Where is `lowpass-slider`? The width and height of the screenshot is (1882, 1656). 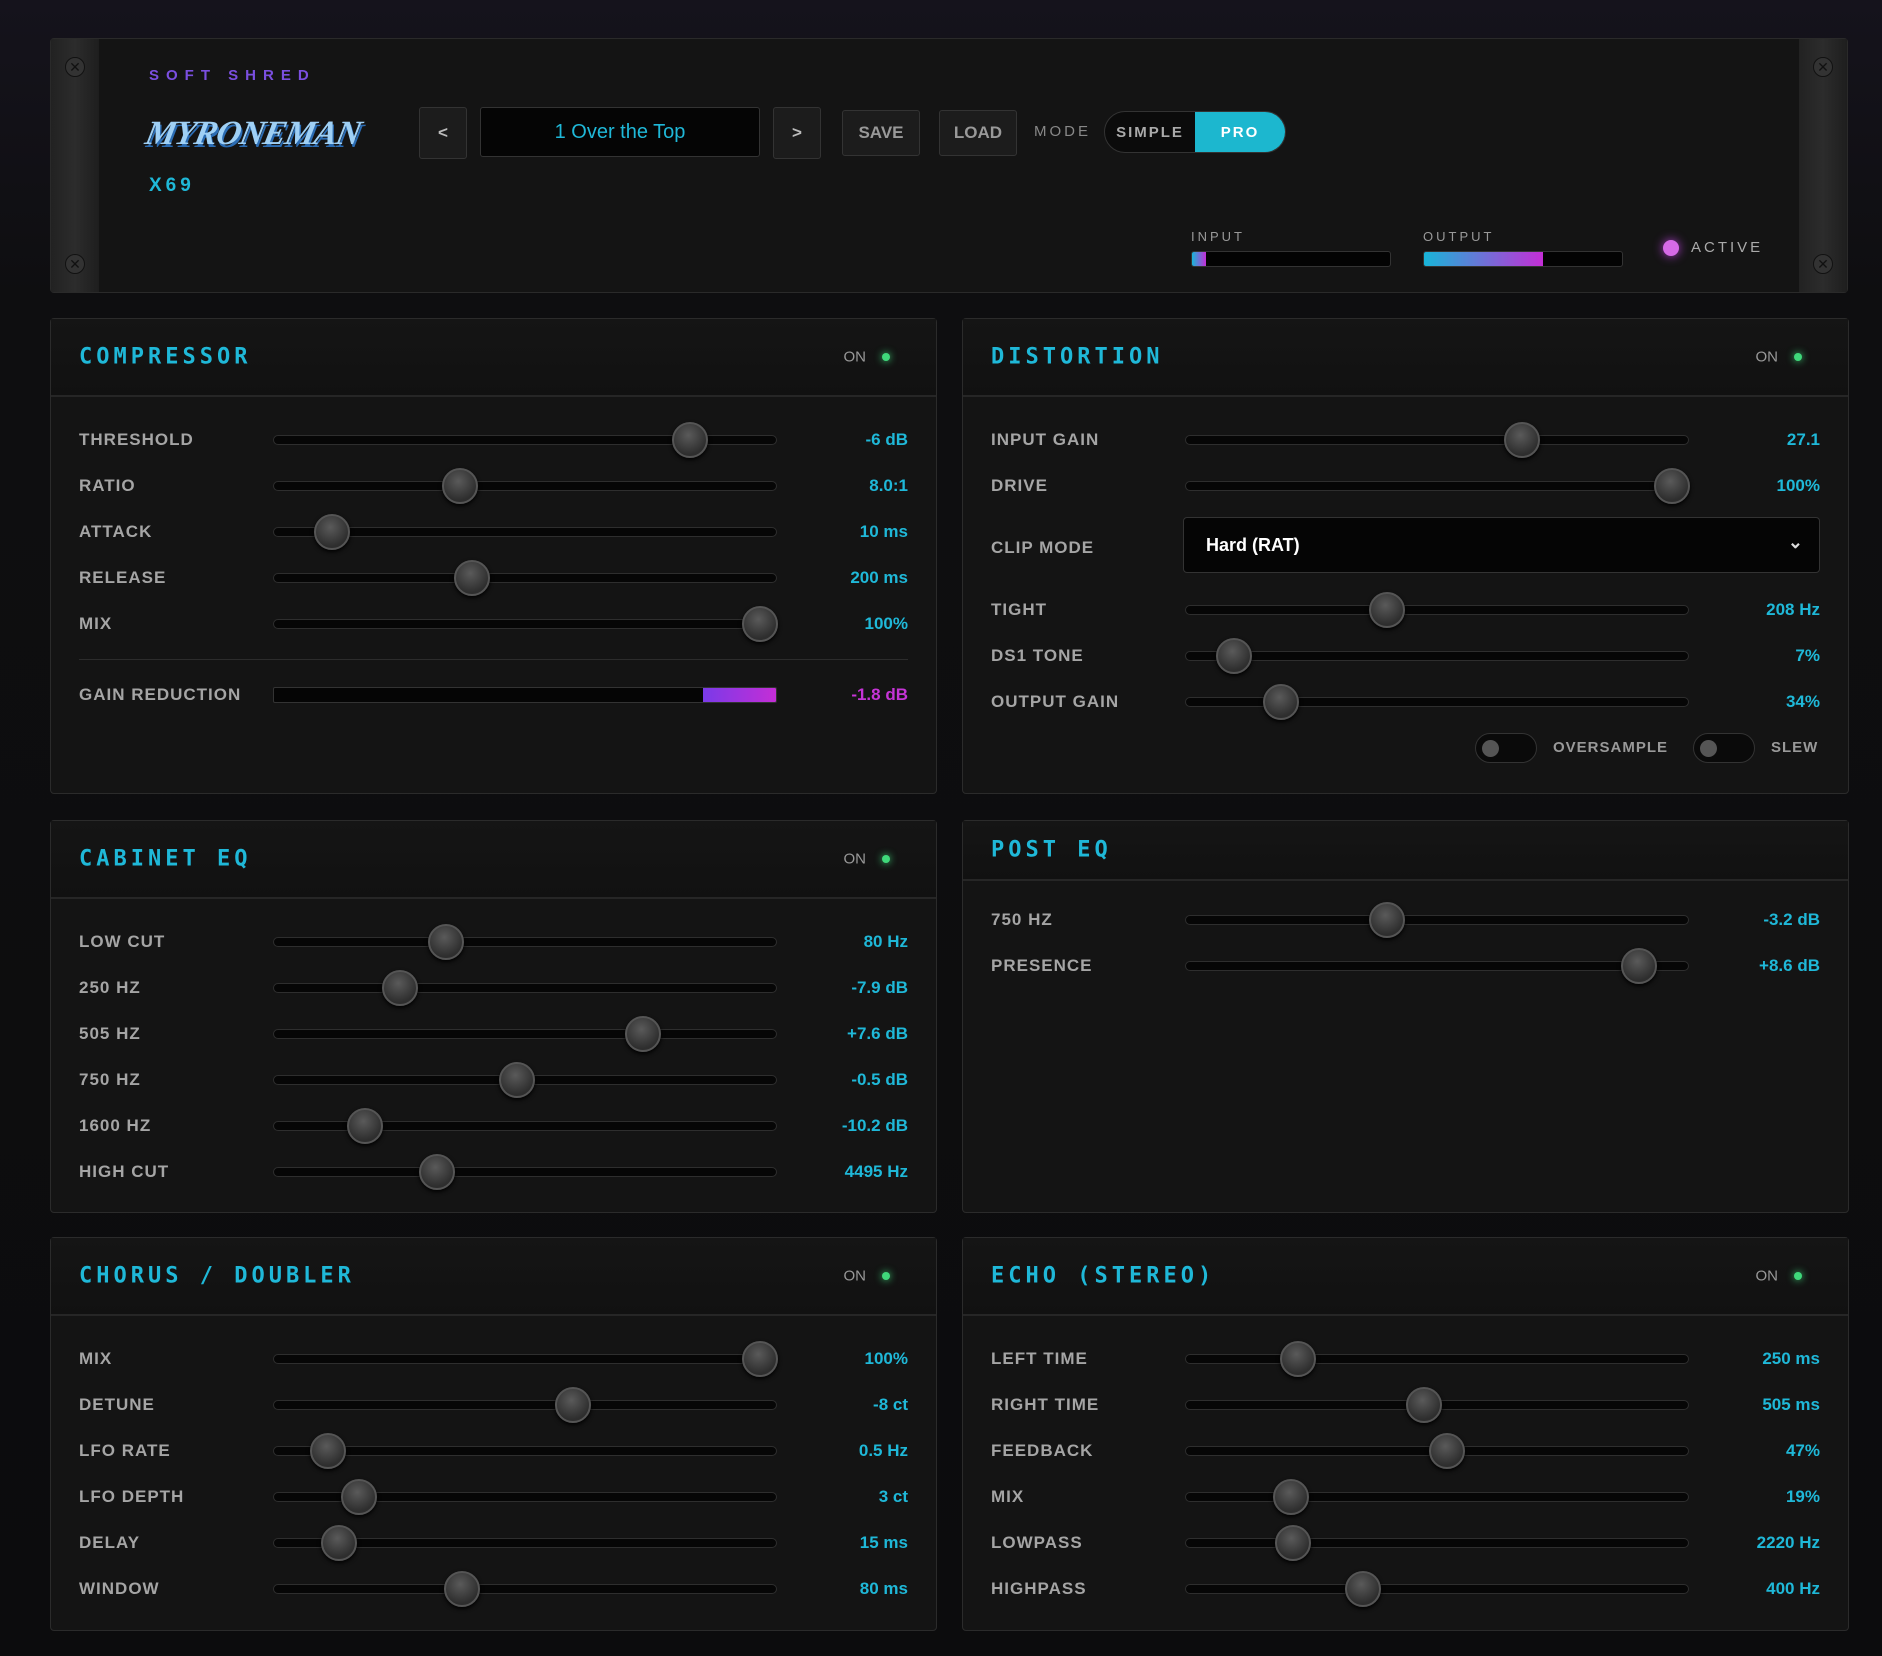 lowpass-slider is located at coordinates (1437, 1543).